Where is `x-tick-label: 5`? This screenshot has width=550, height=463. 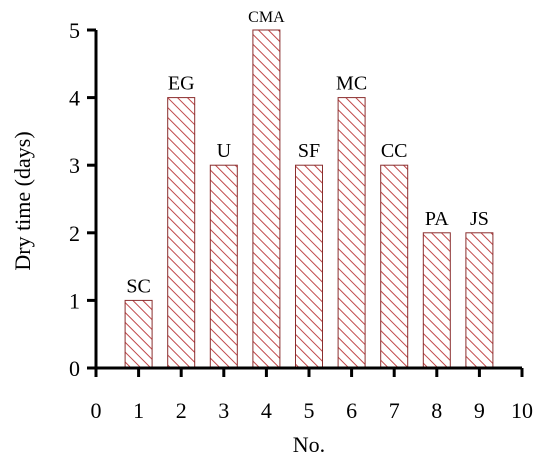
x-tick-label: 5 is located at coordinates (309, 410).